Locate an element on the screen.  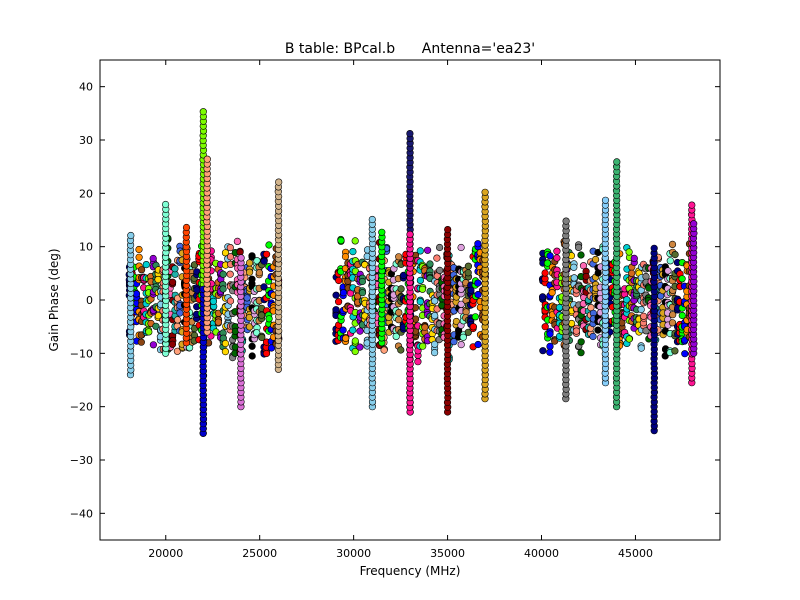
x-tick-label: 45000 is located at coordinates (635, 553).